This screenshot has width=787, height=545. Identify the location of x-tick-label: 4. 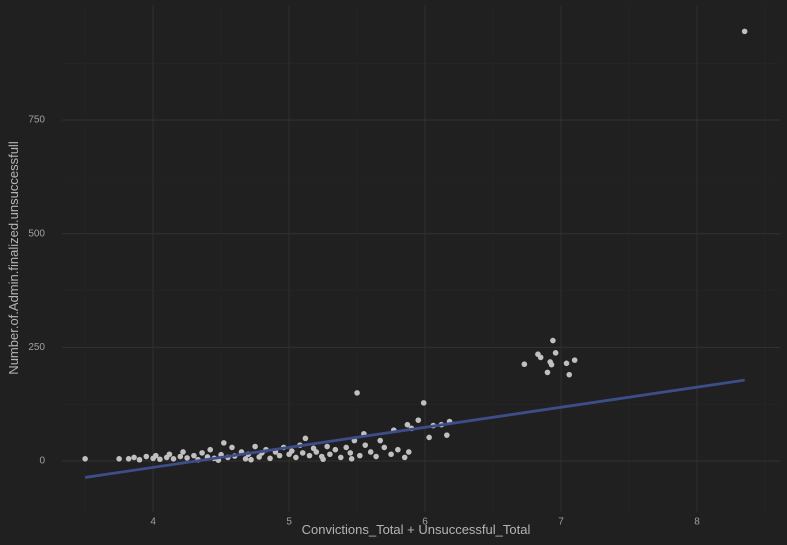
(153, 521).